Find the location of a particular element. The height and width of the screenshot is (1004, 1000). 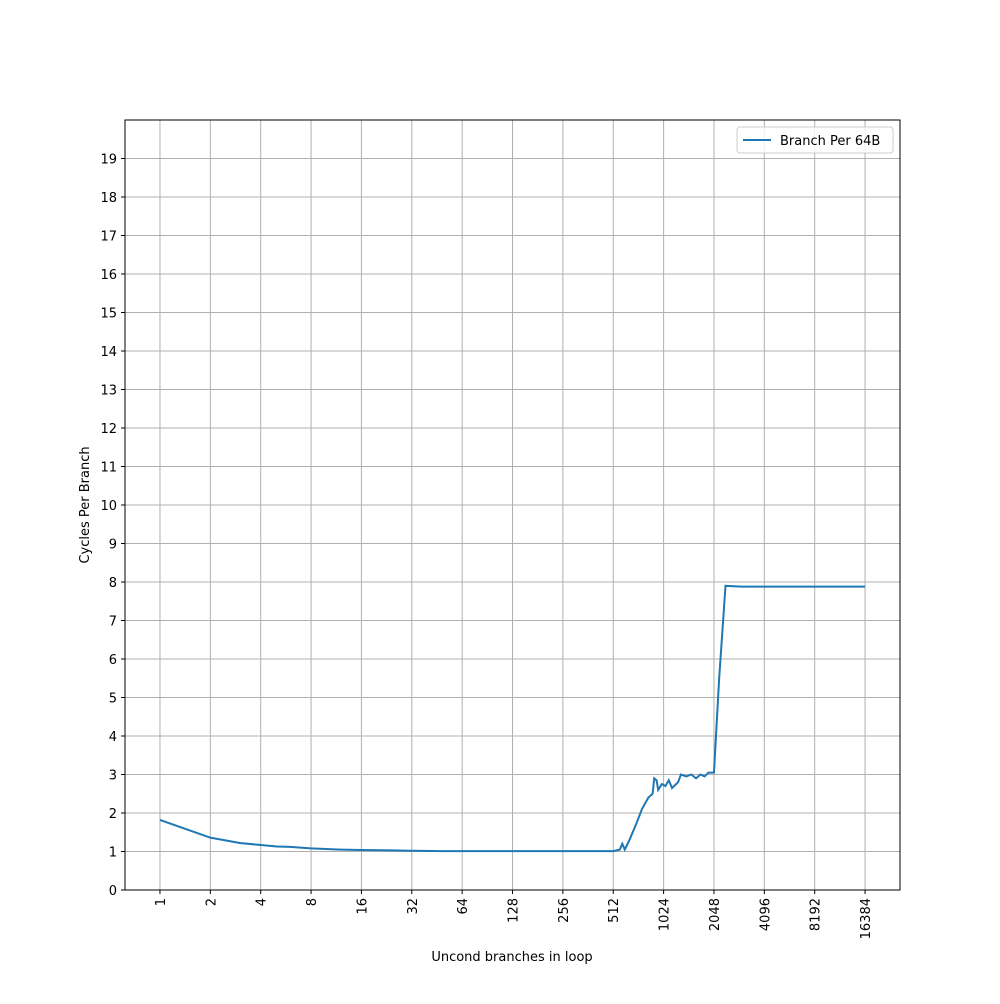

y-tick-label: 11 is located at coordinates (108, 468).